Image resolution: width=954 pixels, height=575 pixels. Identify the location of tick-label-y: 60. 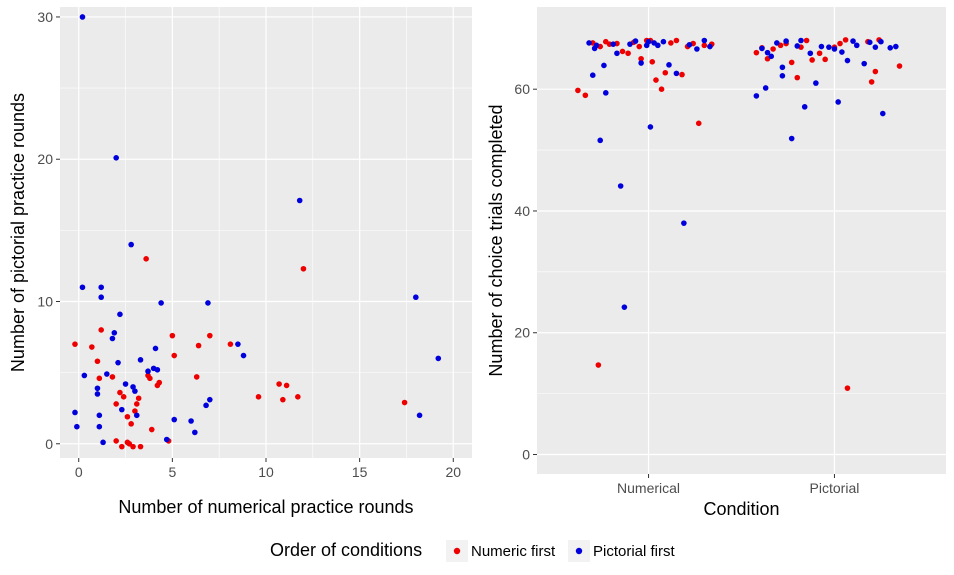
(522, 89).